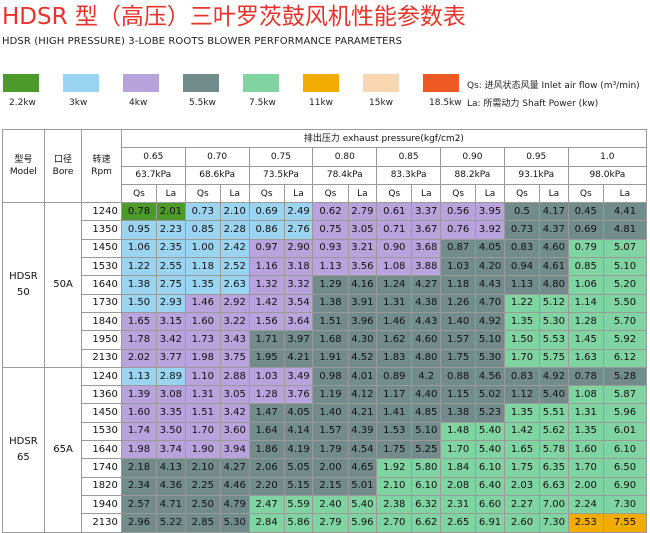 This screenshot has height=533, width=650. I want to click on qs-cell: 1.16, so click(266, 267).